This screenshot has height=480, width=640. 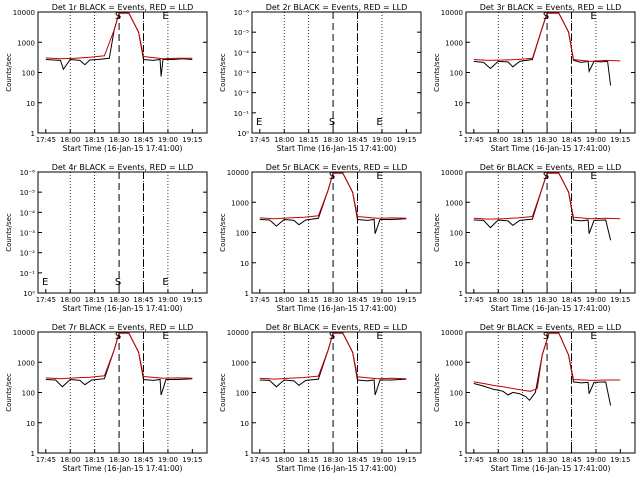 What do you see at coordinates (242, 33) in the screenshot?
I see `y-tick-label: 10⁻⁵` at bounding box center [242, 33].